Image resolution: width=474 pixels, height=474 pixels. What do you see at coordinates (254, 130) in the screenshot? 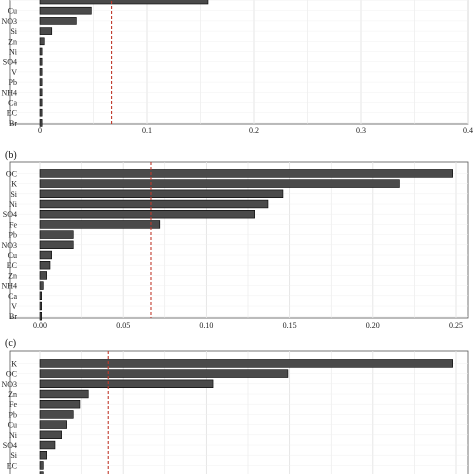
I see `x-tick-label: 0.2` at bounding box center [254, 130].